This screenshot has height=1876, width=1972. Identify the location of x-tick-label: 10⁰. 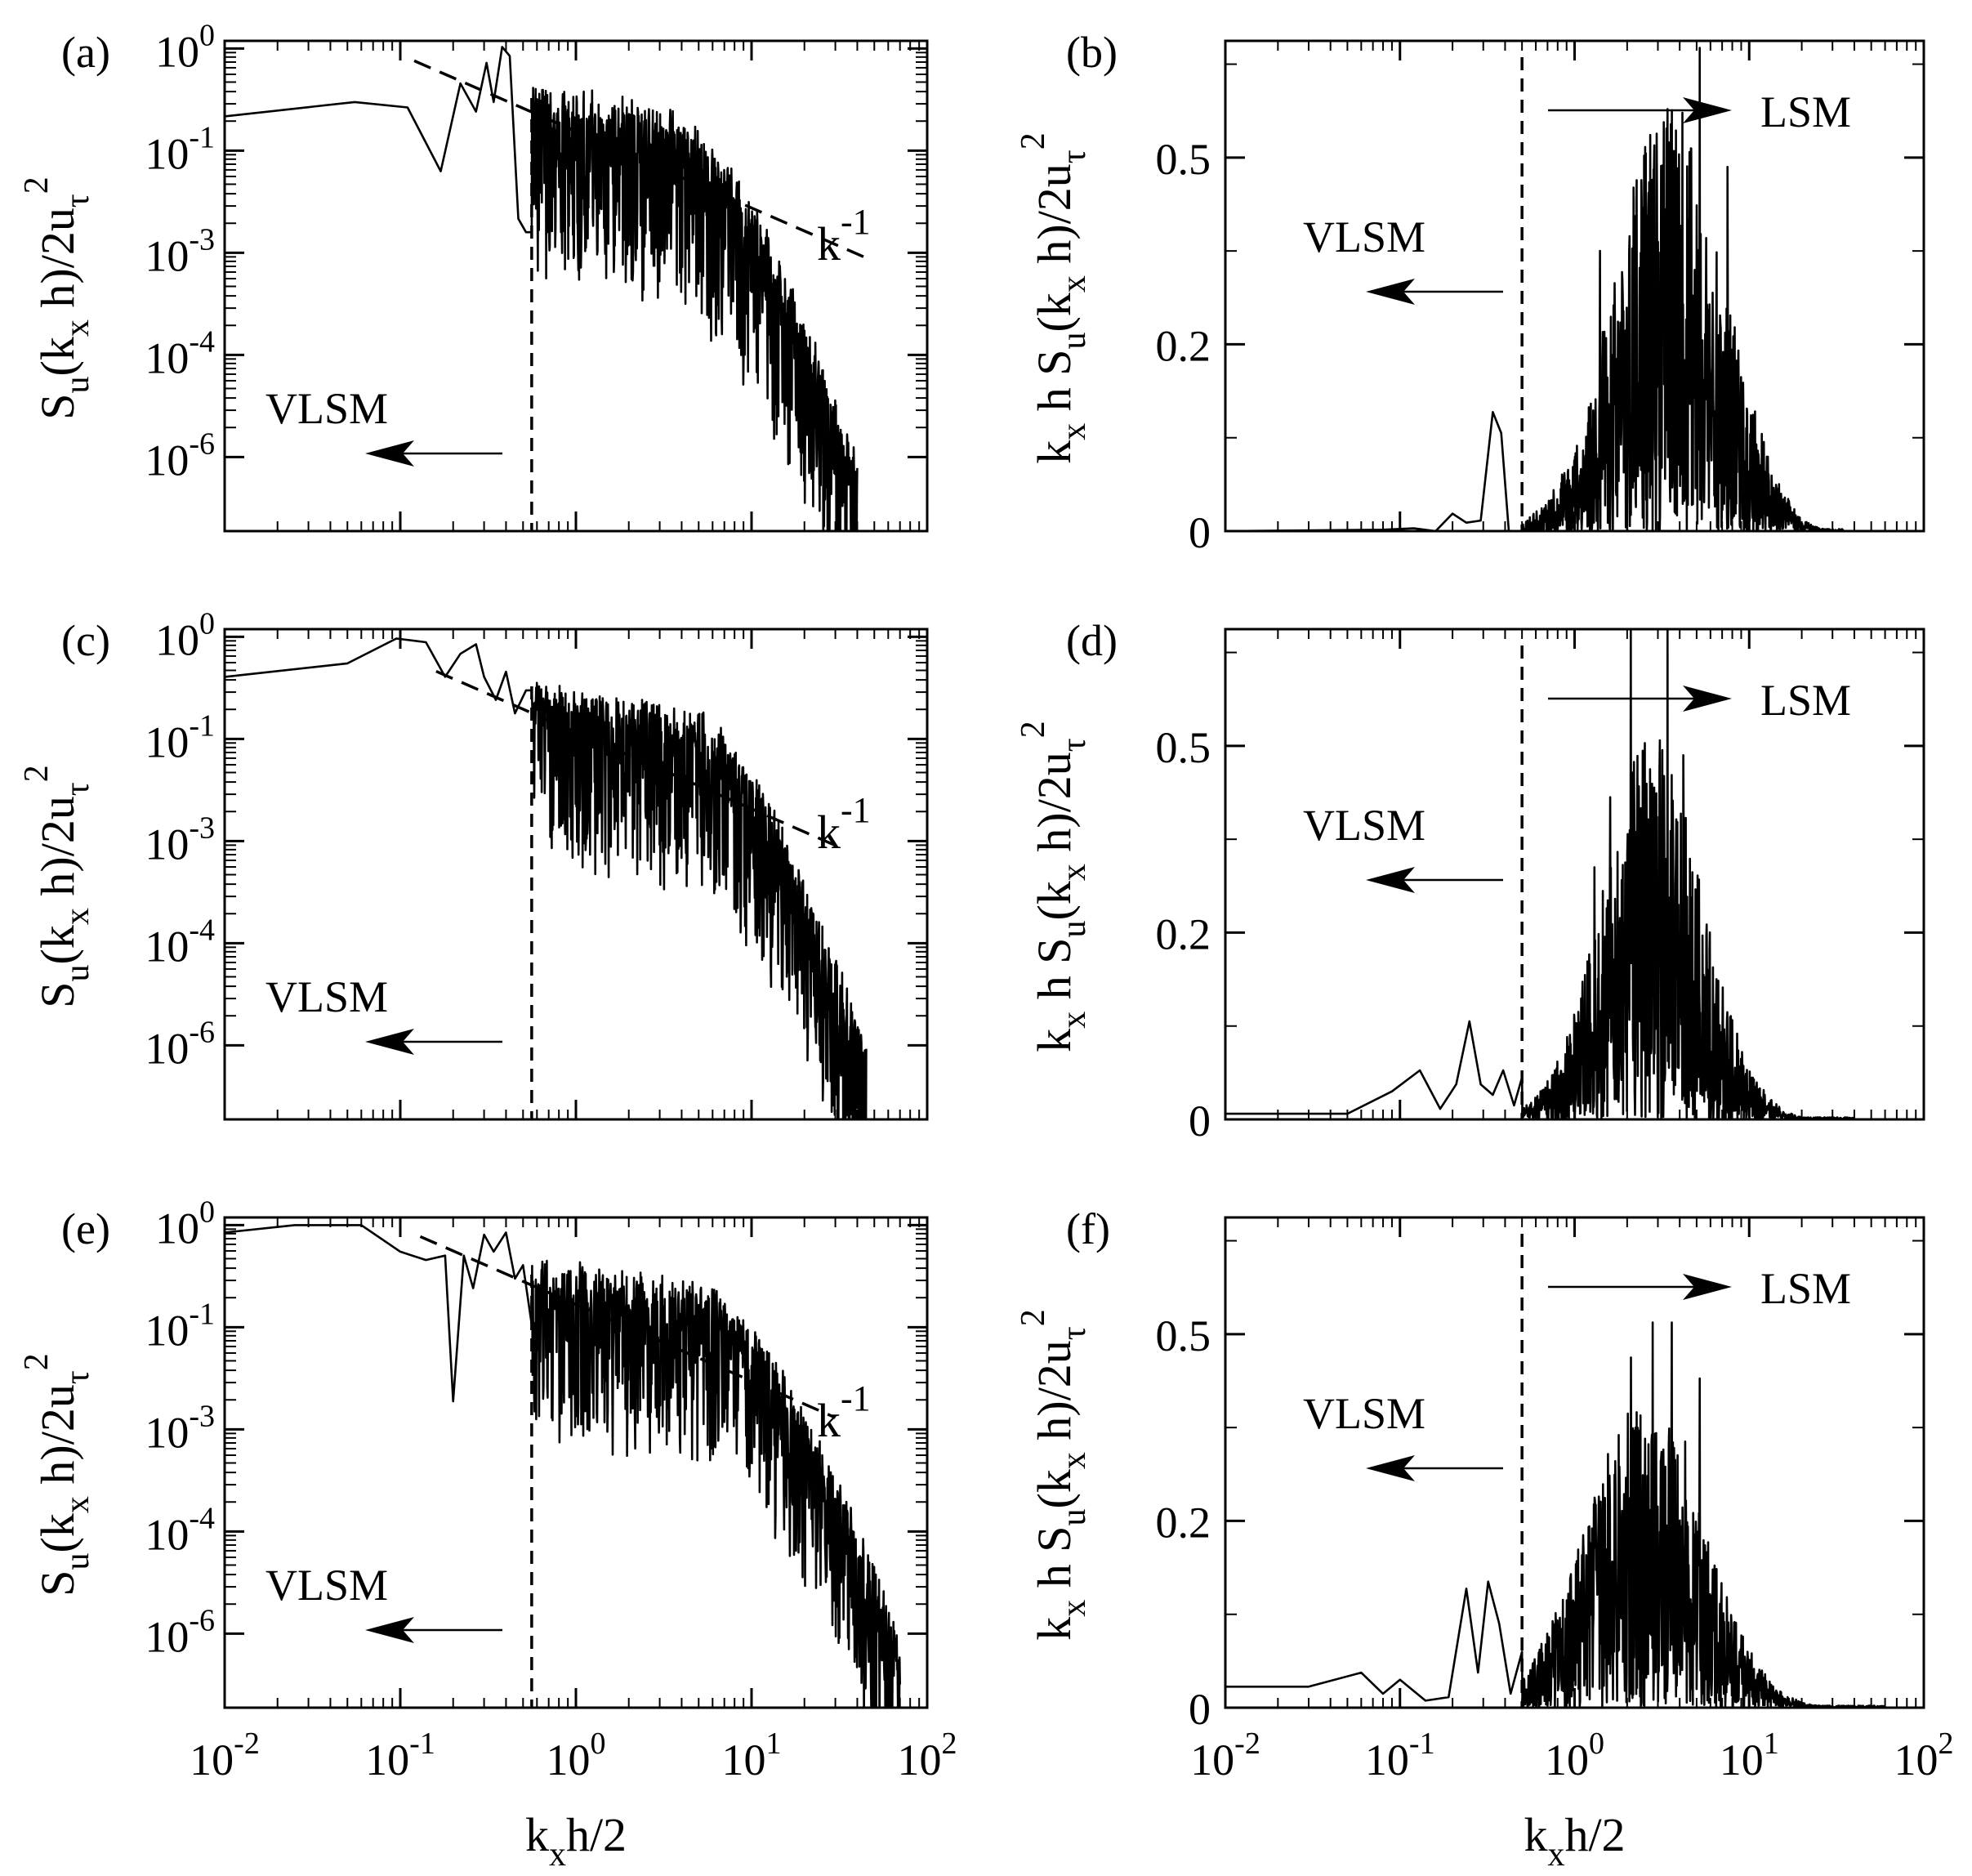
(1574, 1755).